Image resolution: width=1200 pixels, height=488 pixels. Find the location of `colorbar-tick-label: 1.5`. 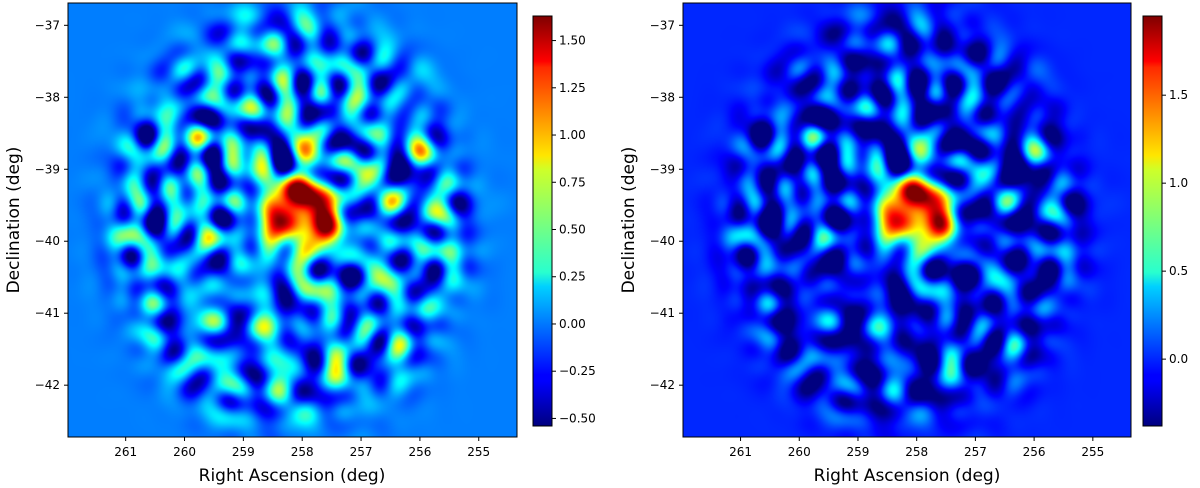

colorbar-tick-label: 1.5 is located at coordinates (1178, 95).